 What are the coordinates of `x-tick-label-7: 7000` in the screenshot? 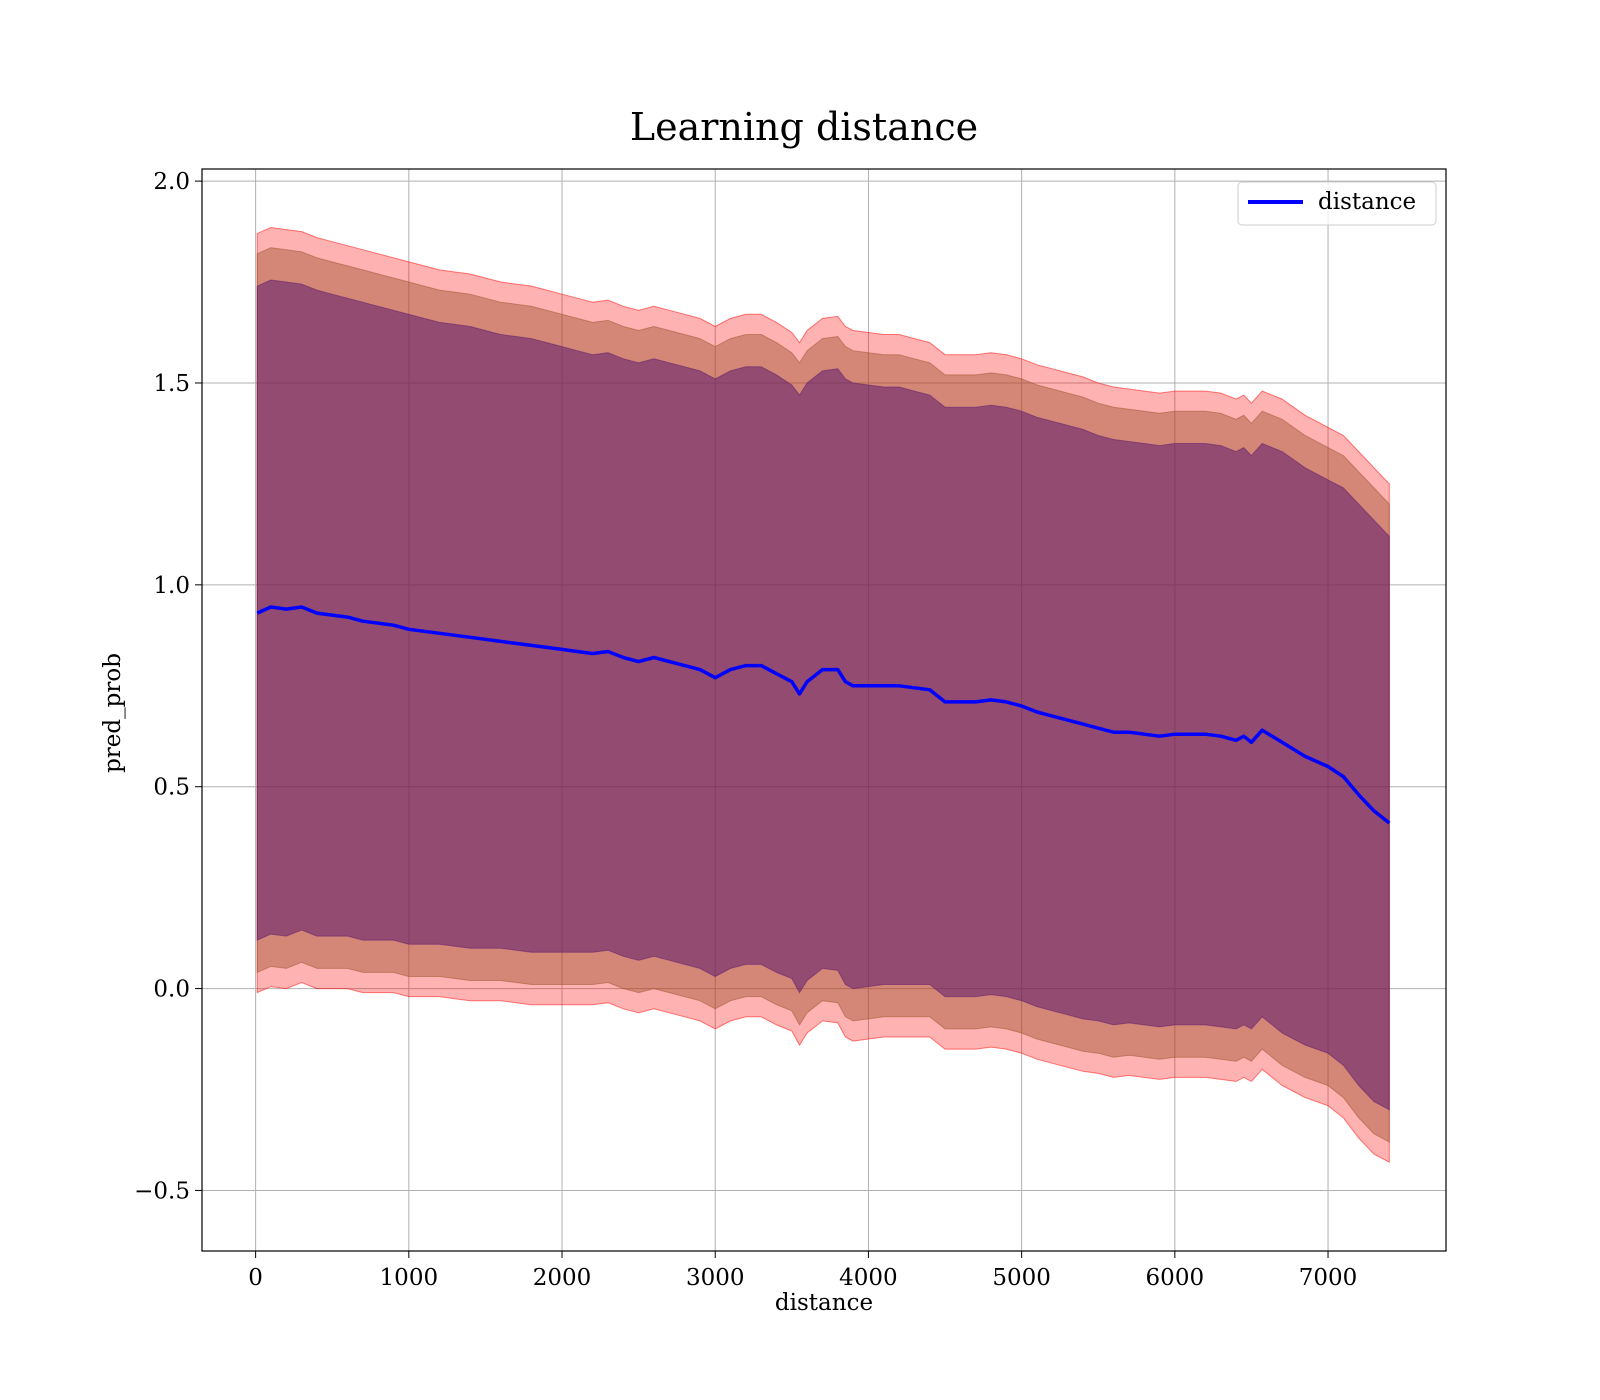 It's located at (1328, 1278).